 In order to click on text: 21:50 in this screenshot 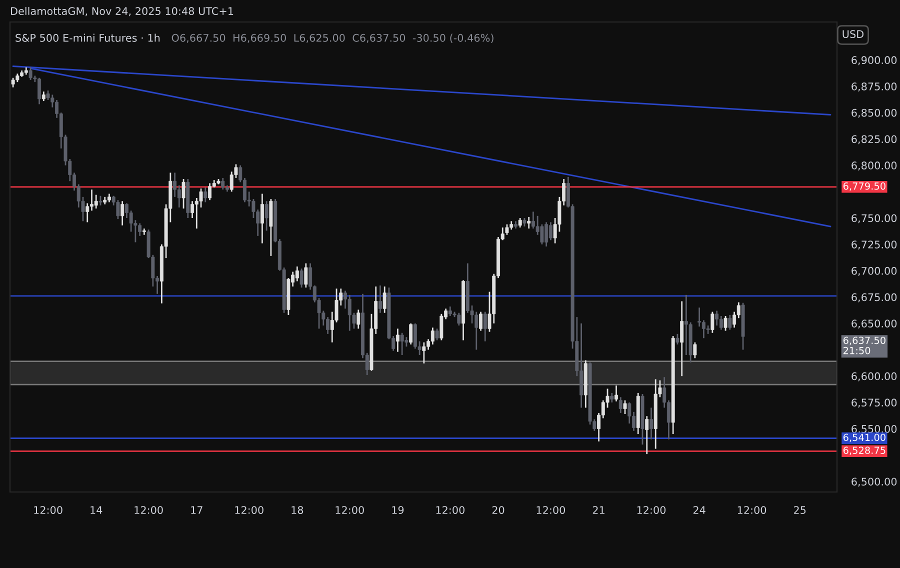, I will do `click(857, 350)`.